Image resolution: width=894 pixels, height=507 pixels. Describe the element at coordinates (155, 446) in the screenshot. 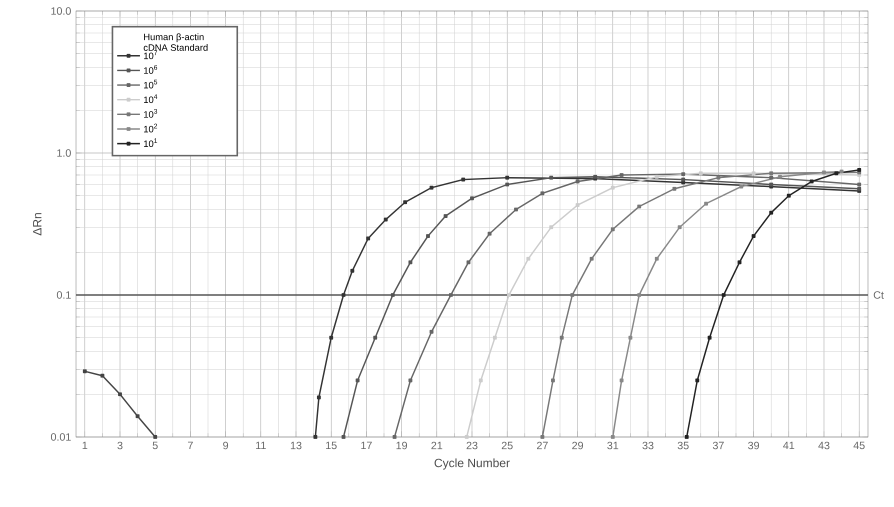

I see `x-tick-label: 5` at that location.